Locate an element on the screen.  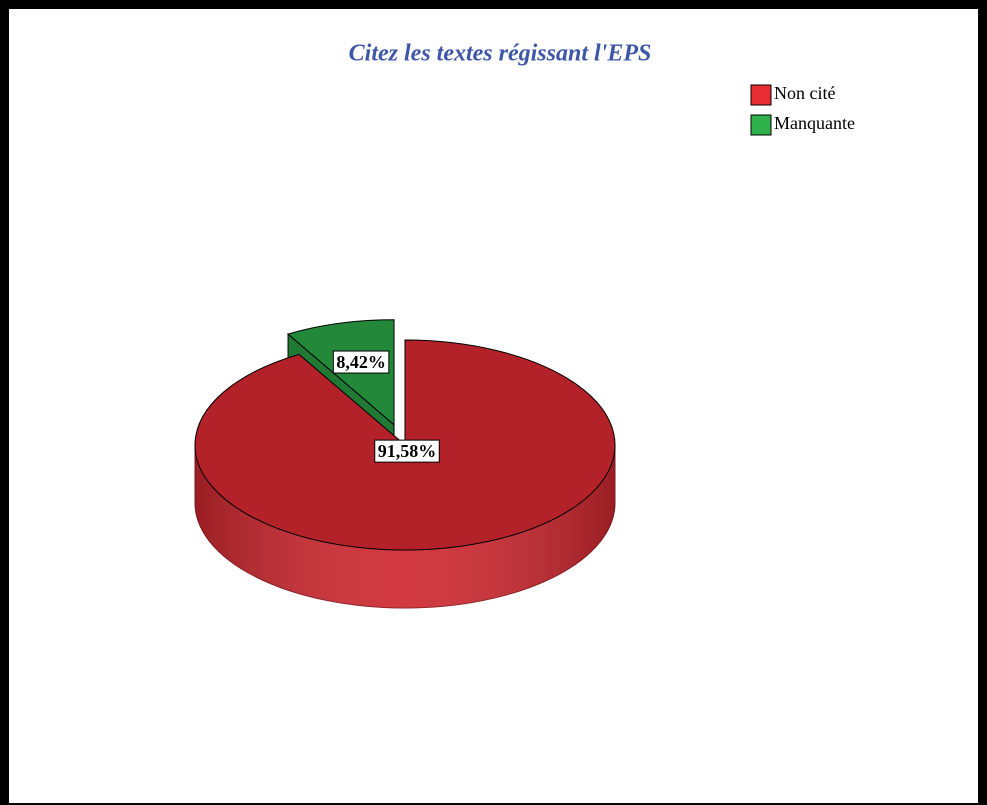
legend-label: Non cité is located at coordinates (804, 93).